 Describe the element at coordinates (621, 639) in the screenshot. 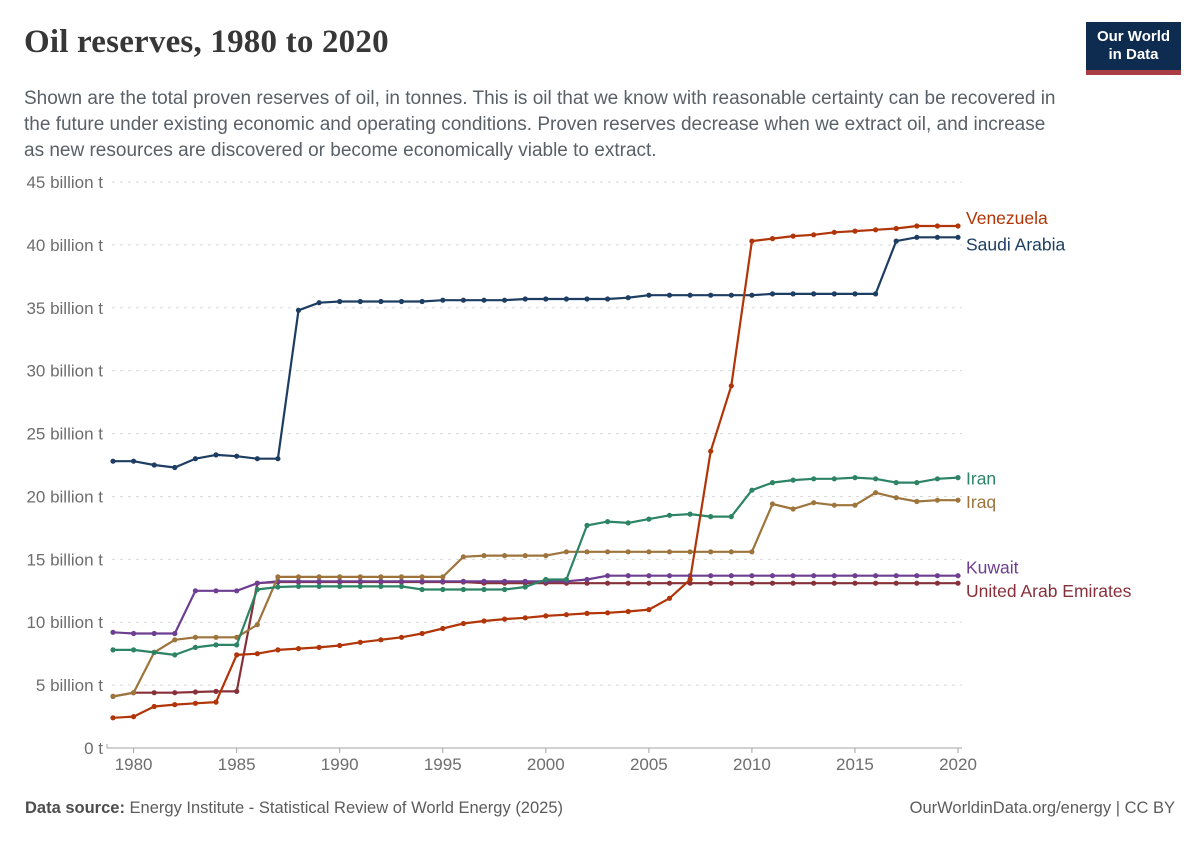

I see `series-united-arab-emirates: United Arab Emirates` at that location.